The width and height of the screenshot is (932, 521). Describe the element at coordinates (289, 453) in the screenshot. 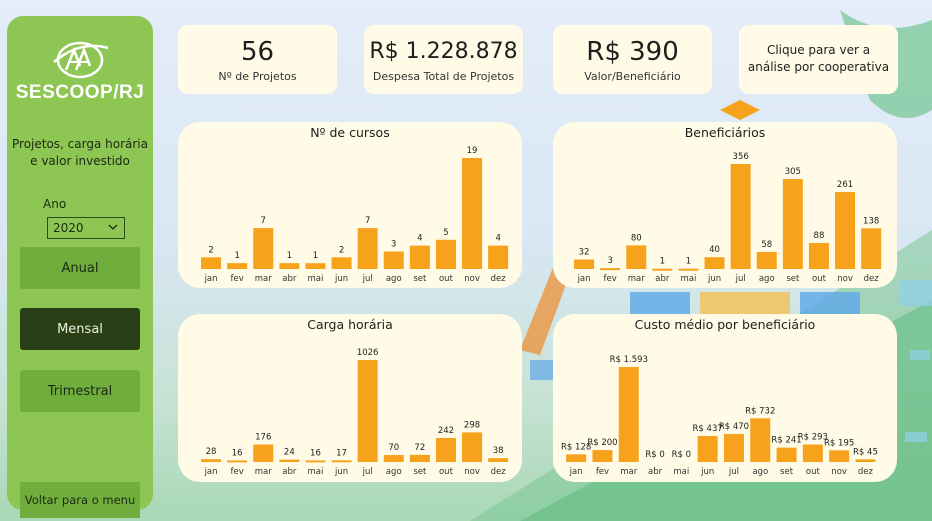

I see `data-label-abr: 24` at that location.